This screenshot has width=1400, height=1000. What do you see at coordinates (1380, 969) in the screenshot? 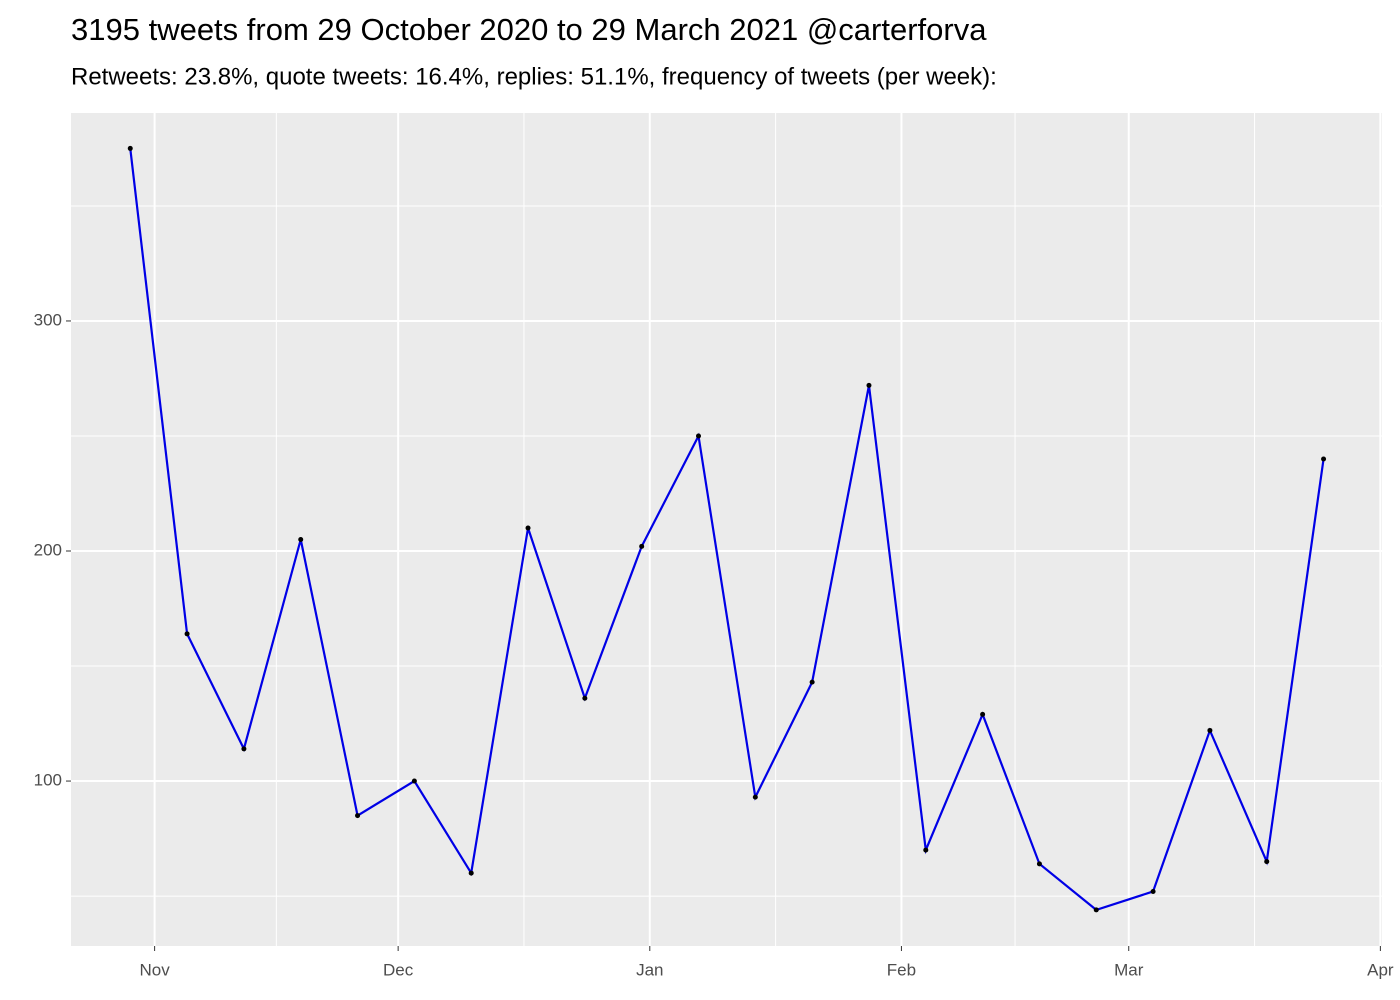
I see `x-tick-label: Apr` at bounding box center [1380, 969].